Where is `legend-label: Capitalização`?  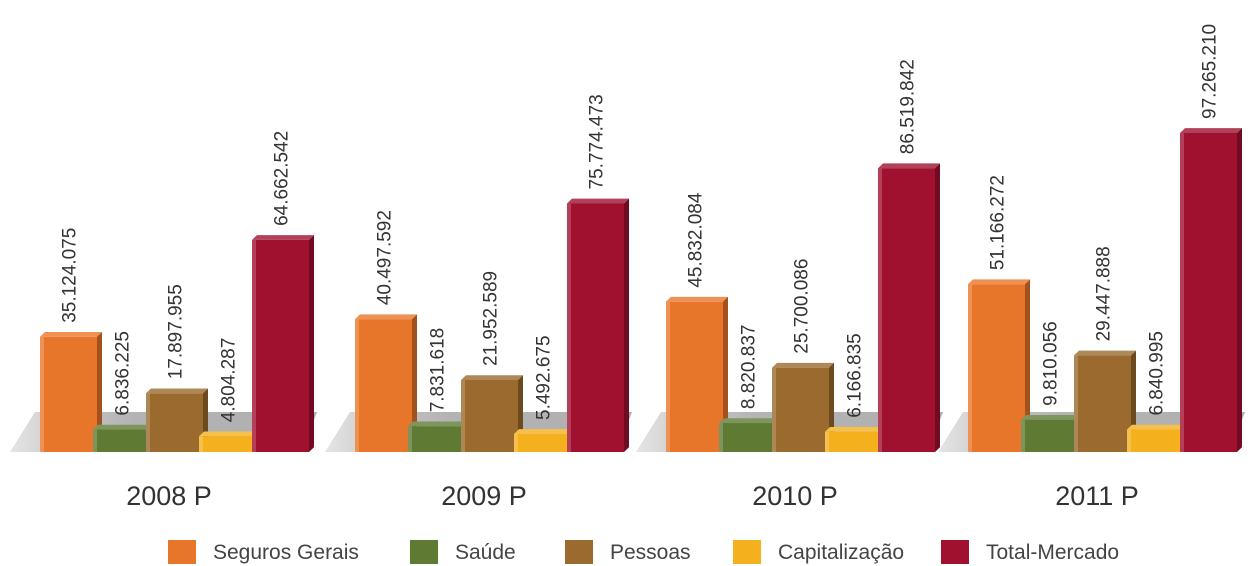 legend-label: Capitalização is located at coordinates (841, 552).